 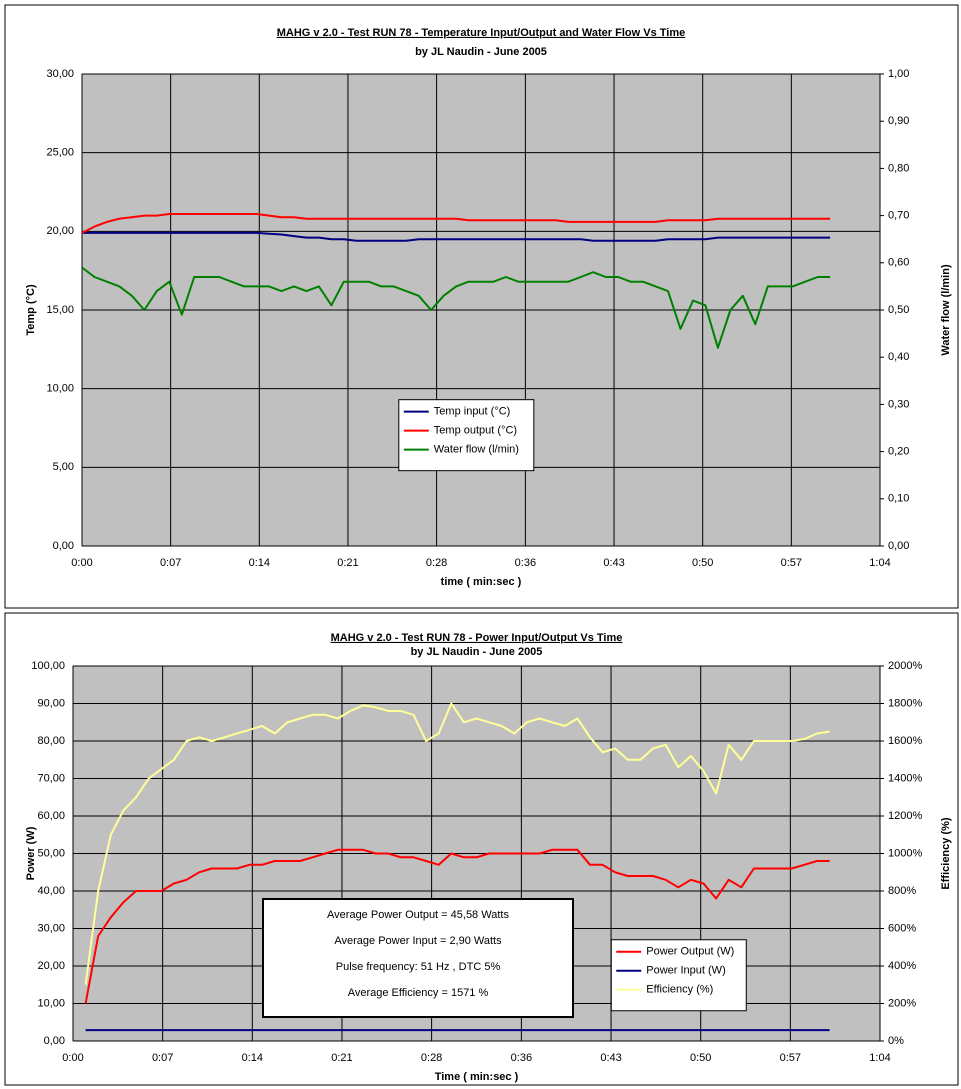 I want to click on y2-tick-label: 0,70, so click(x=898, y=216).